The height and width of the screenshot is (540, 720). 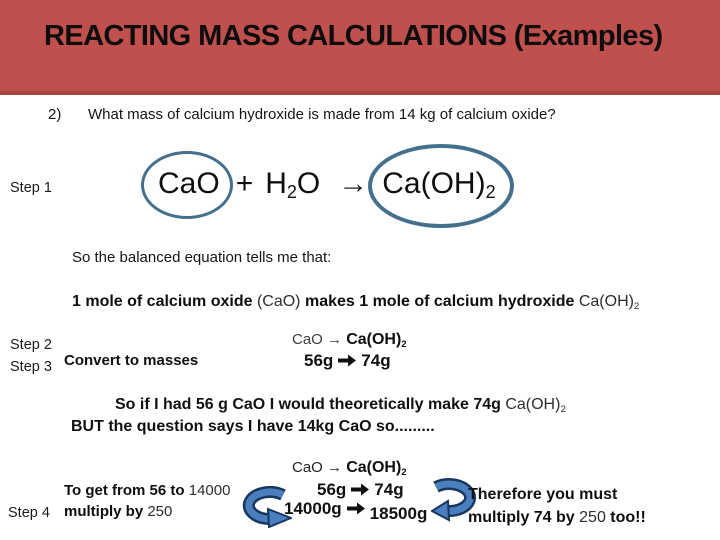 I want to click on step4-right-line1: Therefore you must, so click(x=543, y=494).